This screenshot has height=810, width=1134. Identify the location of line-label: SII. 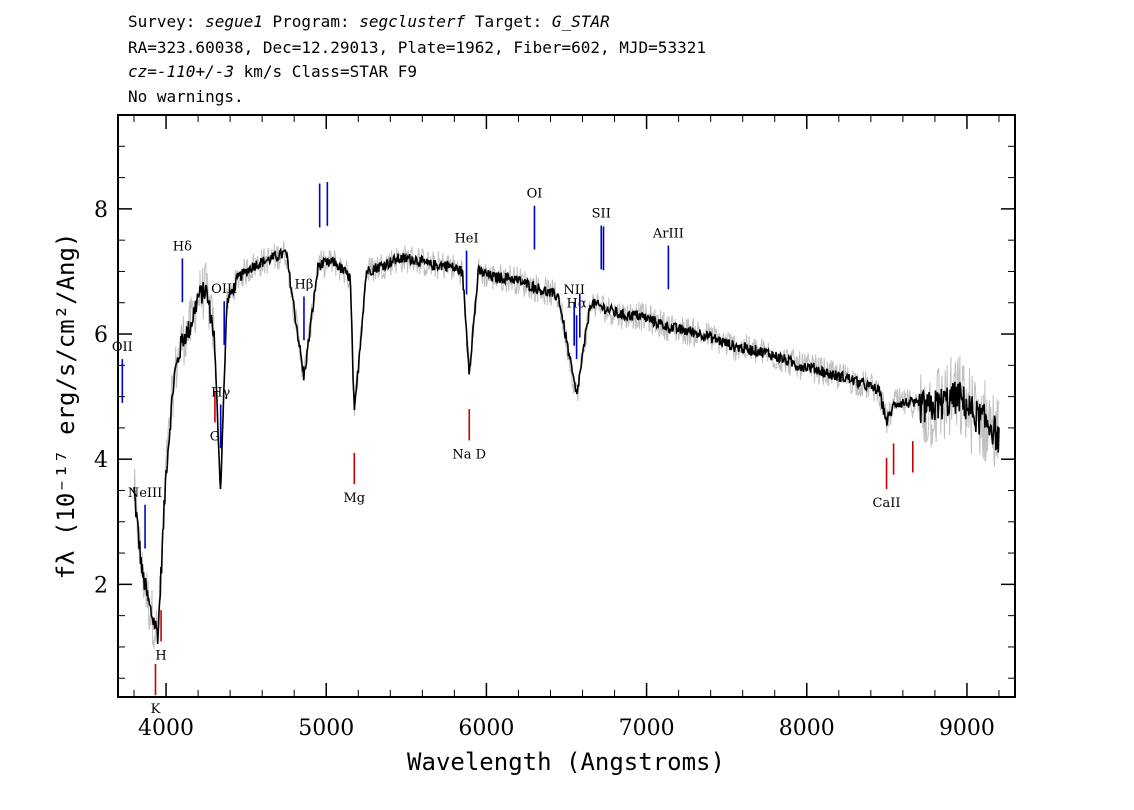
(601, 214).